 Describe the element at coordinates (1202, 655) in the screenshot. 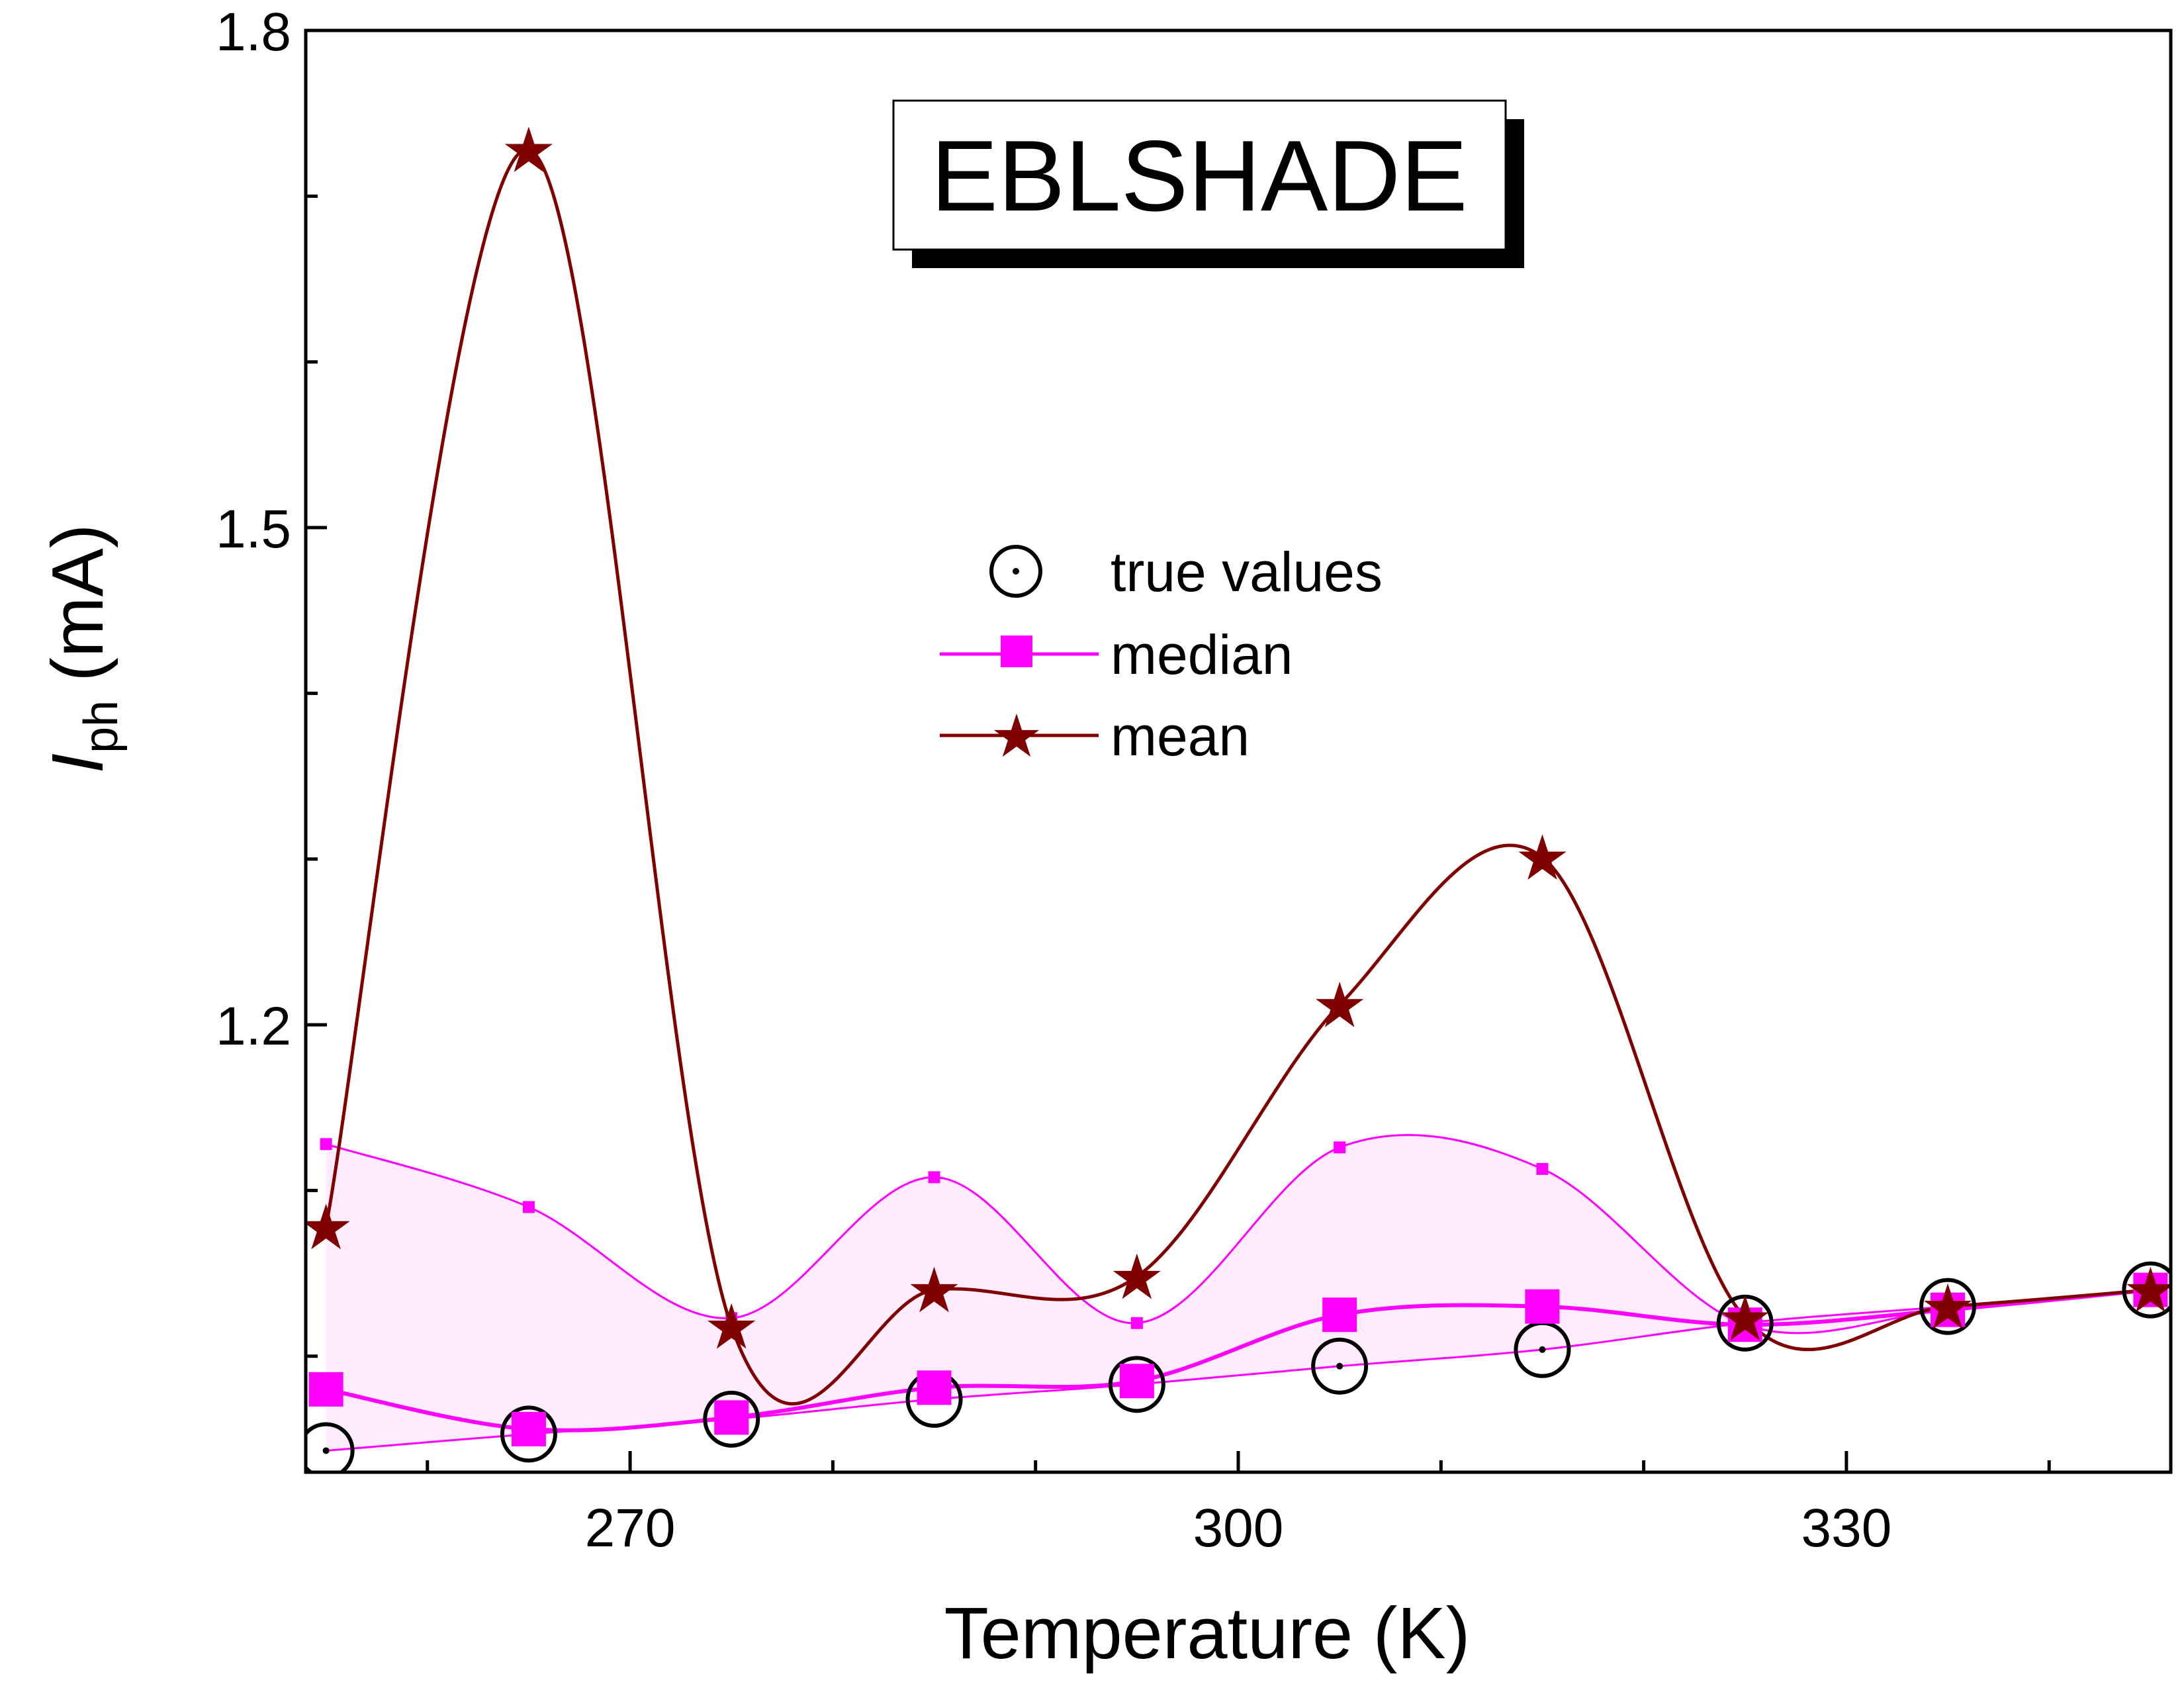

I see `legend-label-median: median` at that location.